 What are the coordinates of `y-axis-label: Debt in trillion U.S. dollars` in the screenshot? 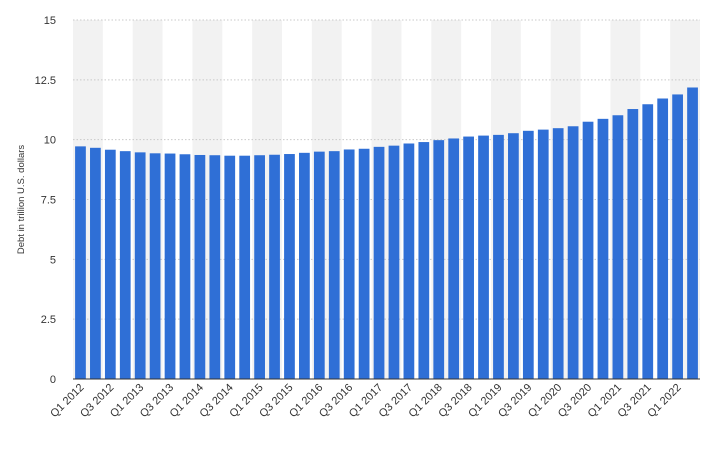 It's located at (21, 200).